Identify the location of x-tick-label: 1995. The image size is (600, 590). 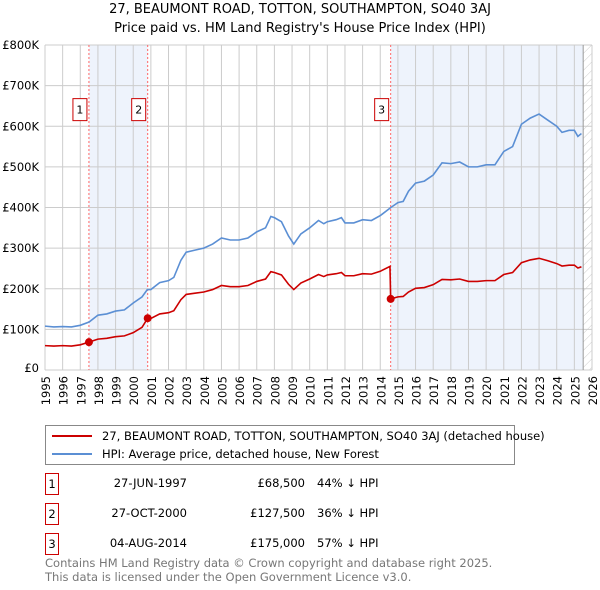
(46, 390).